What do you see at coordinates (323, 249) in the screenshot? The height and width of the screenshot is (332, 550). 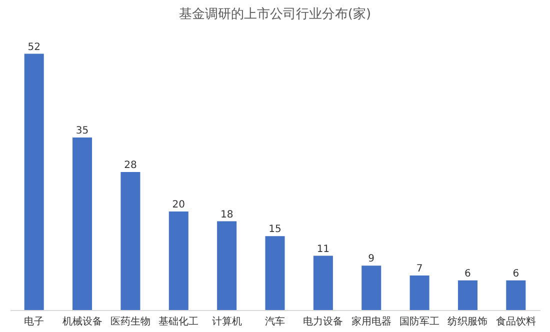 I see `data-label: 11` at bounding box center [323, 249].